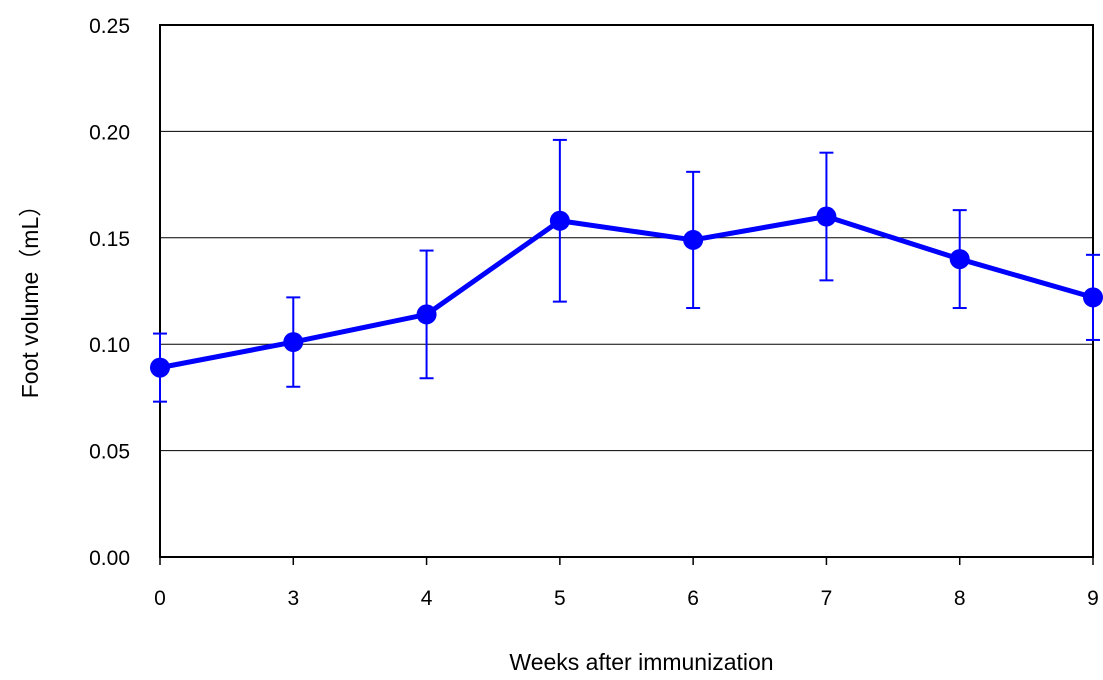 This screenshot has width=1103, height=680. What do you see at coordinates (1093, 598) in the screenshot?
I see `x-tick-label: 9` at bounding box center [1093, 598].